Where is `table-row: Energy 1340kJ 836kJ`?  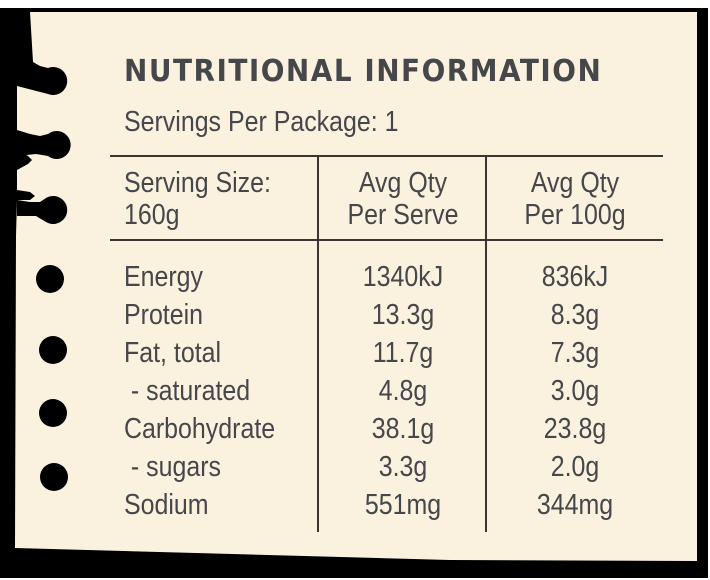 table-row: Energy 1340kJ 836kJ is located at coordinates (355, 277).